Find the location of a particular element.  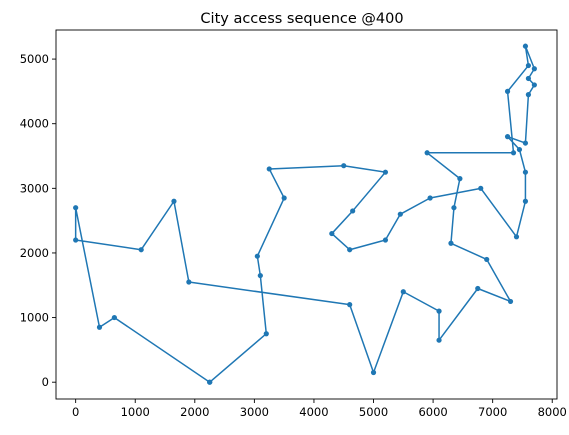

chart-title: City access sequence @400 is located at coordinates (301, 19).